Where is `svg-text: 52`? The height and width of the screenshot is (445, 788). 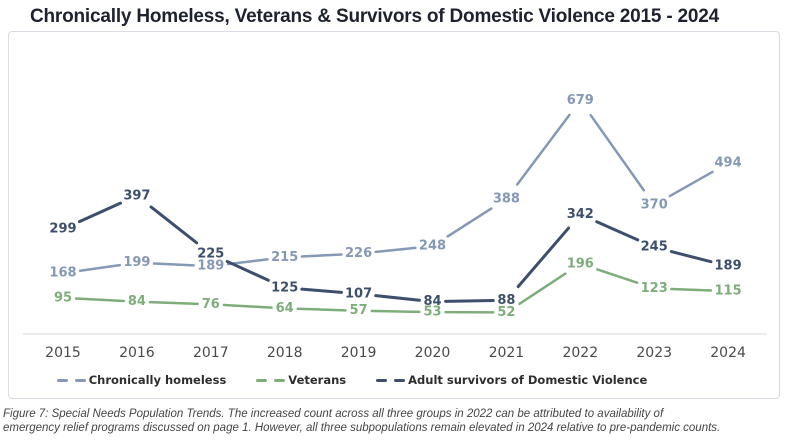 svg-text: 52 is located at coordinates (506, 312).